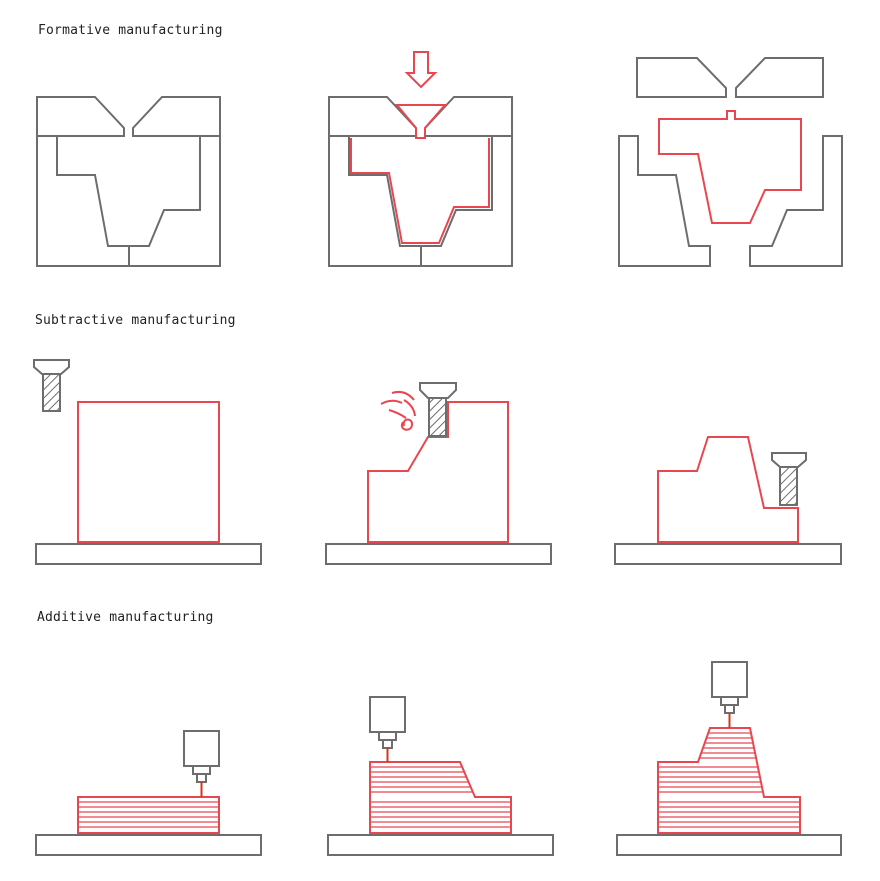 Image resolution: width=880 pixels, height=881 pixels. I want to click on formative-step-3-ejection, so click(730, 162).